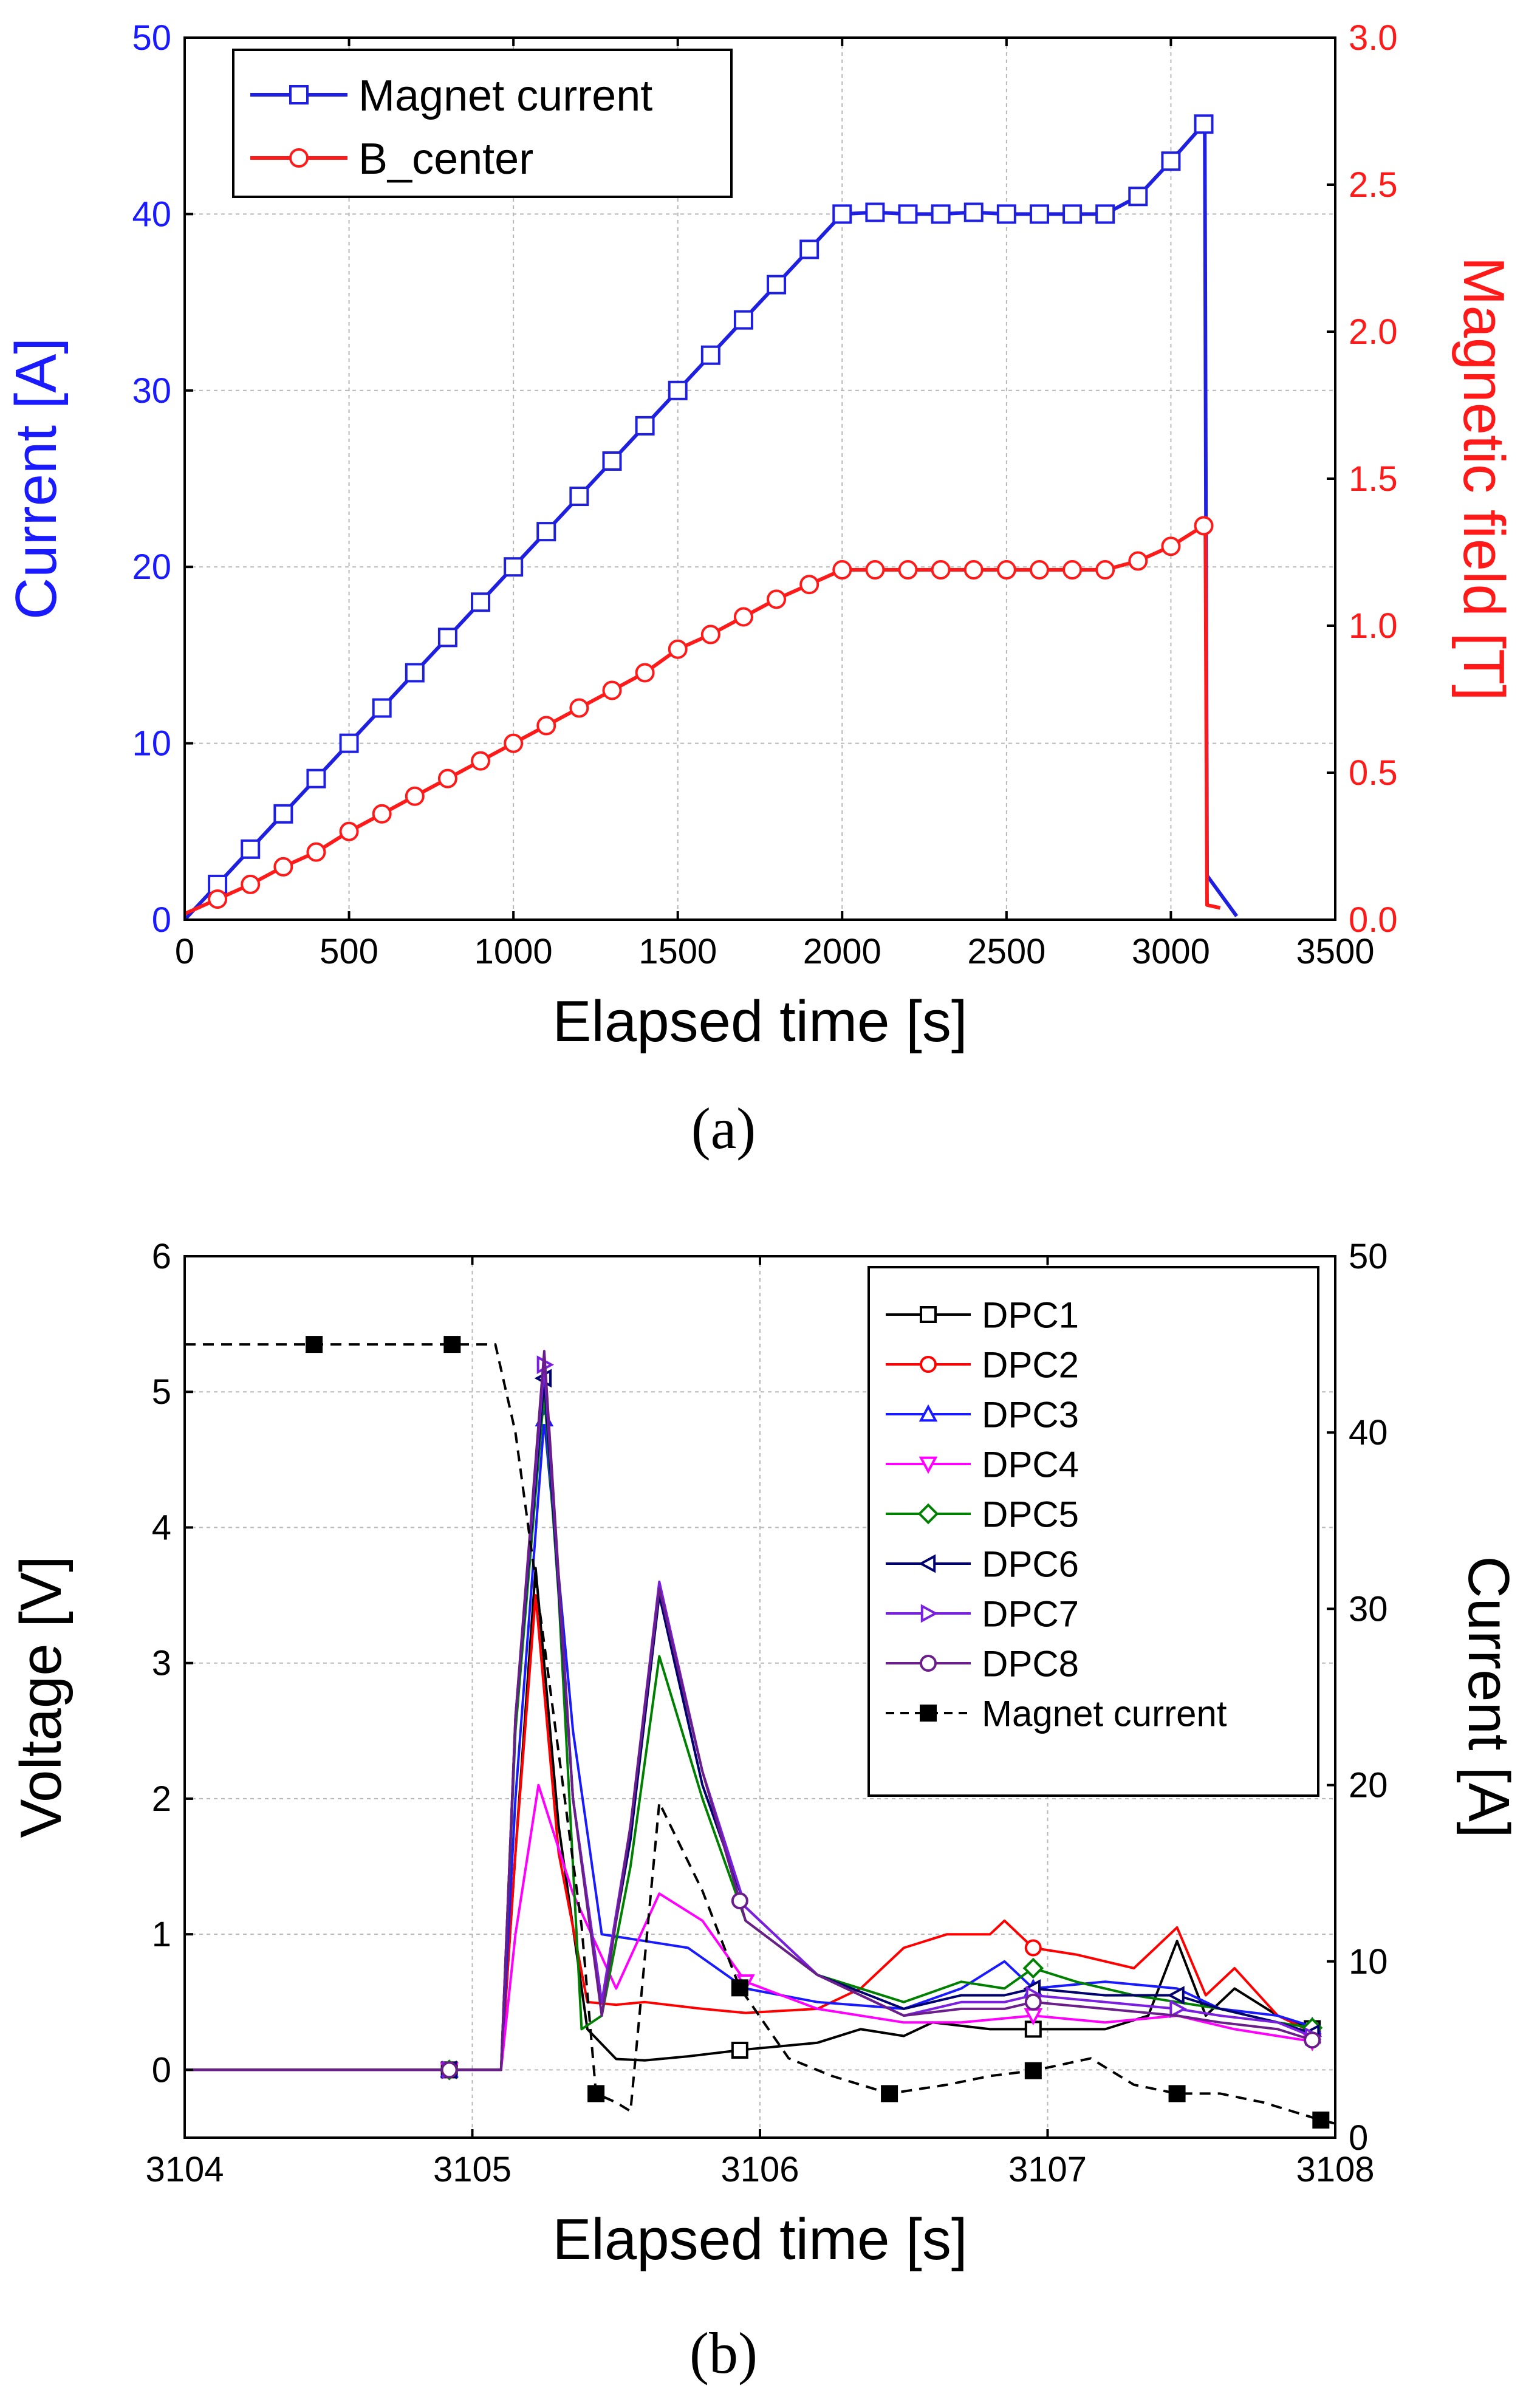  Describe the element at coordinates (1373, 185) in the screenshot. I see `y2-tick-label: 2.5` at that location.